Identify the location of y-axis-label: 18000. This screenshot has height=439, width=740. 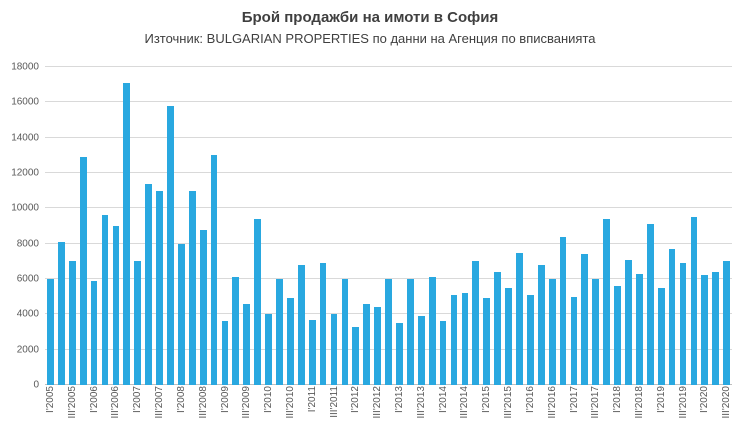
(25, 67).